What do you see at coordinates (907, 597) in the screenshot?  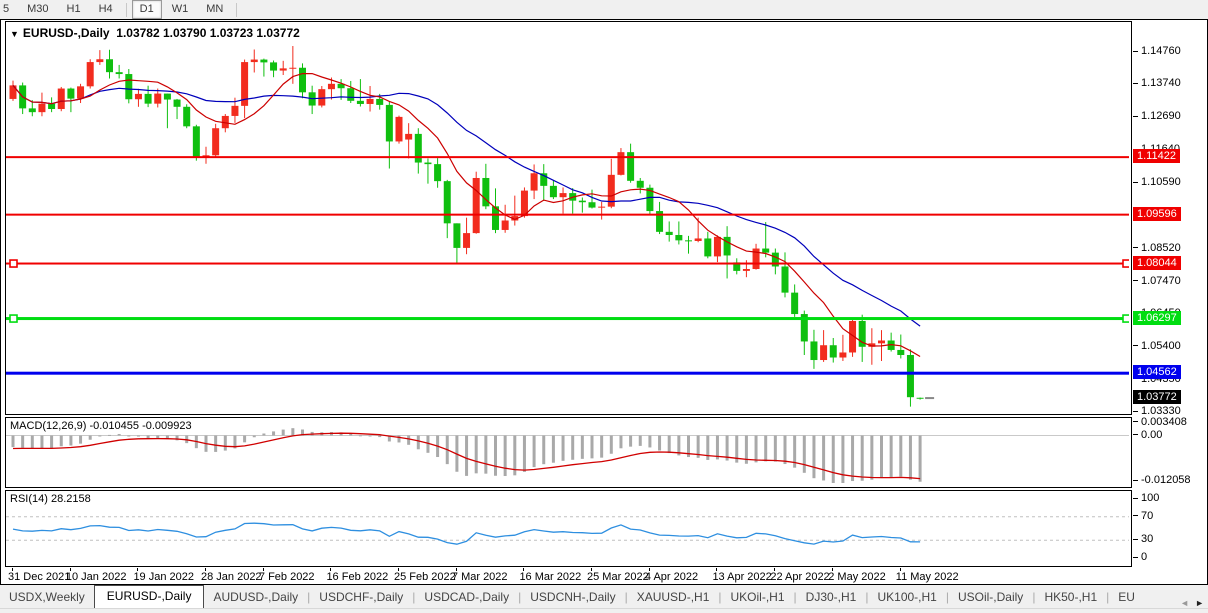 I see `tab-uk100-h1: UK100-,H1` at bounding box center [907, 597].